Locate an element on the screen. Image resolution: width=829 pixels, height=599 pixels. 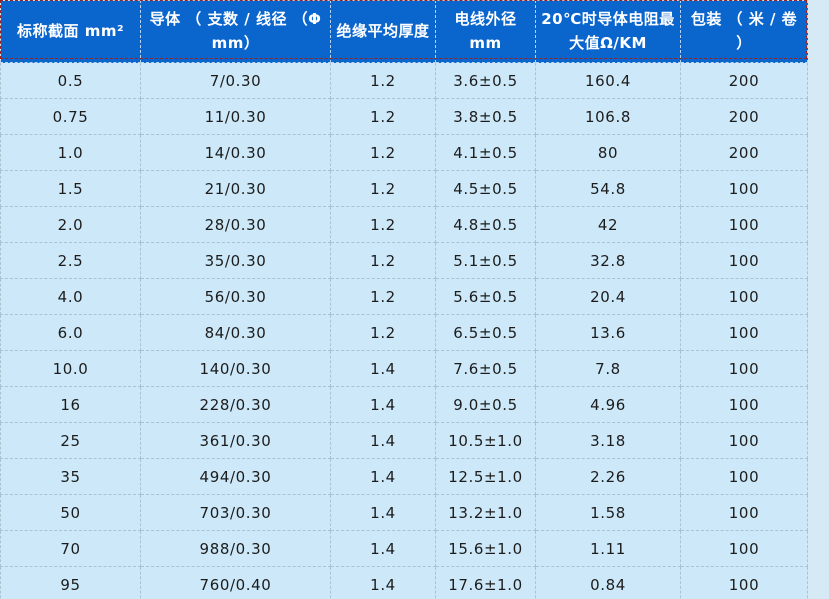
table-cell: 703/0.30 is located at coordinates (235, 512).